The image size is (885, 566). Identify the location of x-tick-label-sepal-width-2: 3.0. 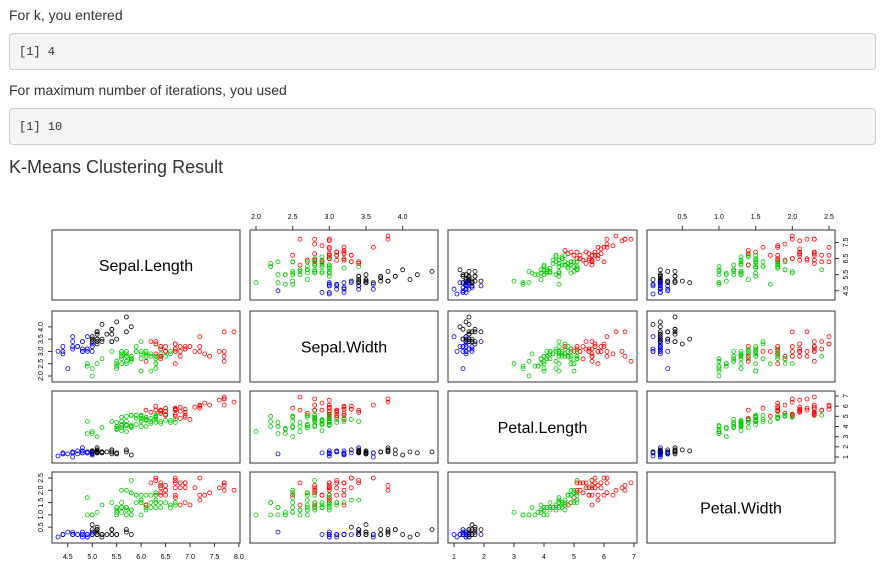
(329, 217).